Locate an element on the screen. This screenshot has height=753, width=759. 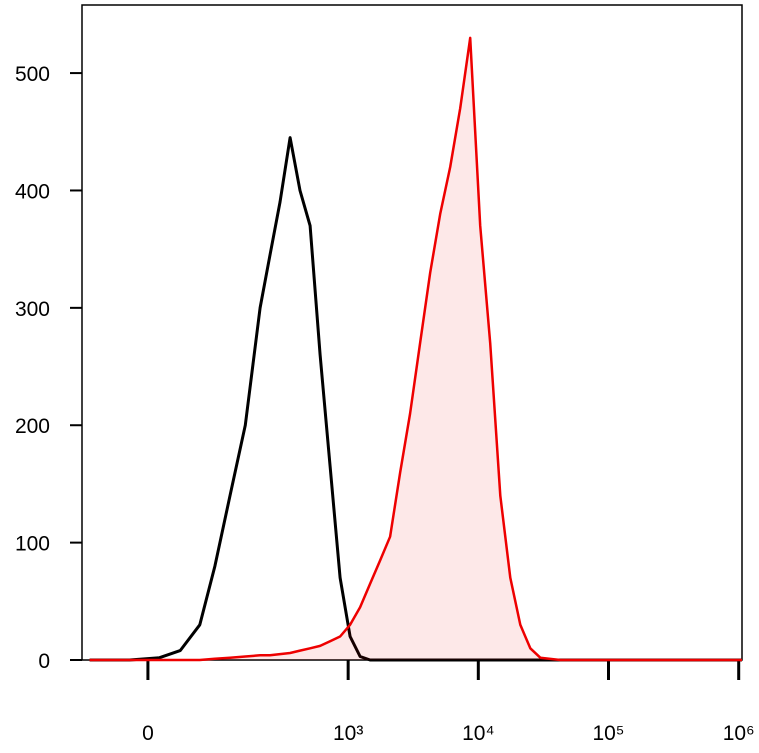
y-tick-label: 500 is located at coordinates (32, 74).